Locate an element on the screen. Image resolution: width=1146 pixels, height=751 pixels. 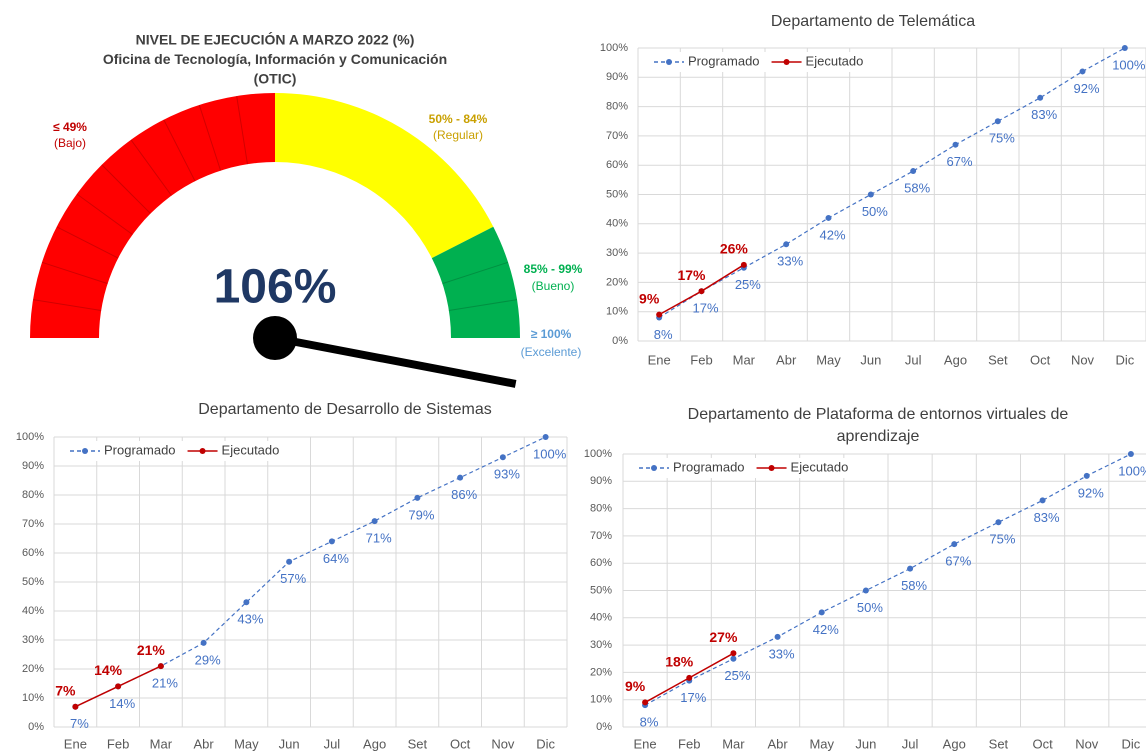
gauge-title: (OTIC) is located at coordinates (275, 79).